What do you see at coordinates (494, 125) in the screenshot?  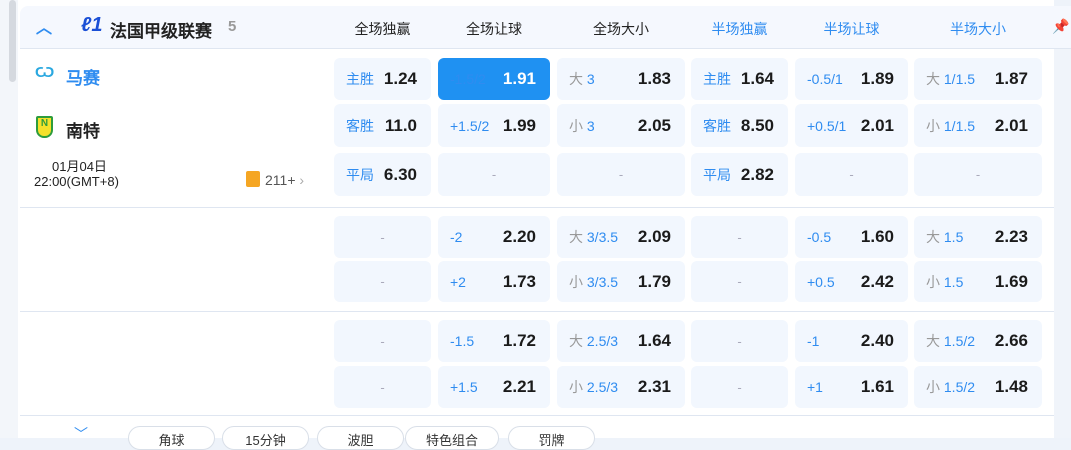 I see `odds-cell: +1.5/2 1.99` at bounding box center [494, 125].